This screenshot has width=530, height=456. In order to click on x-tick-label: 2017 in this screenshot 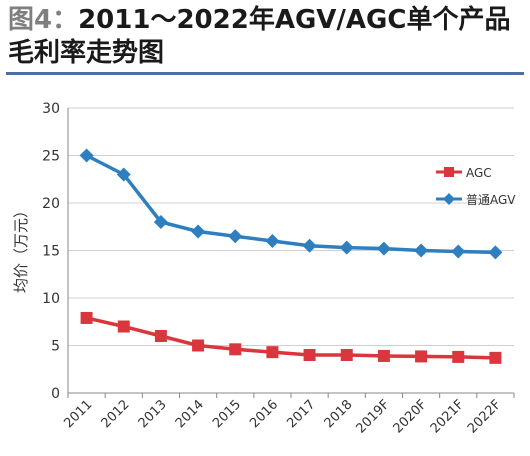, I will do `click(301, 414)`.